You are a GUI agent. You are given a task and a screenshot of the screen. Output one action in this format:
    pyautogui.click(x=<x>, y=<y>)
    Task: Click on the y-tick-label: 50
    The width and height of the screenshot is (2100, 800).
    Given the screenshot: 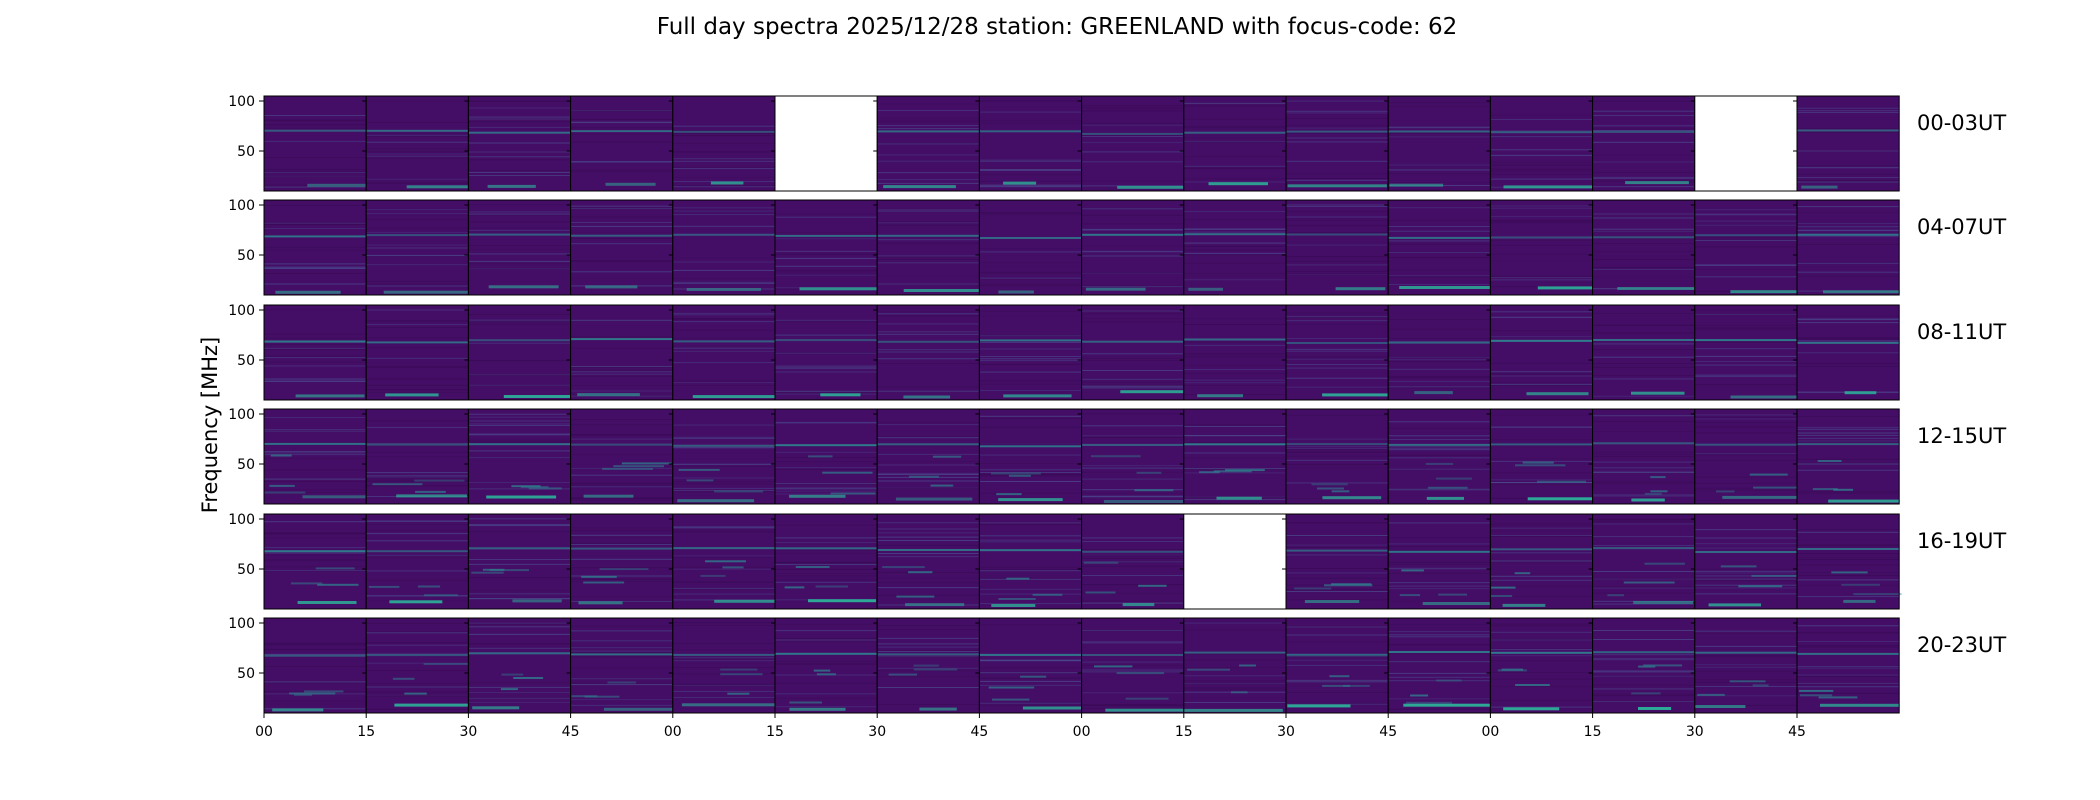 What is the action you would take?
    pyautogui.click(x=246, y=256)
    